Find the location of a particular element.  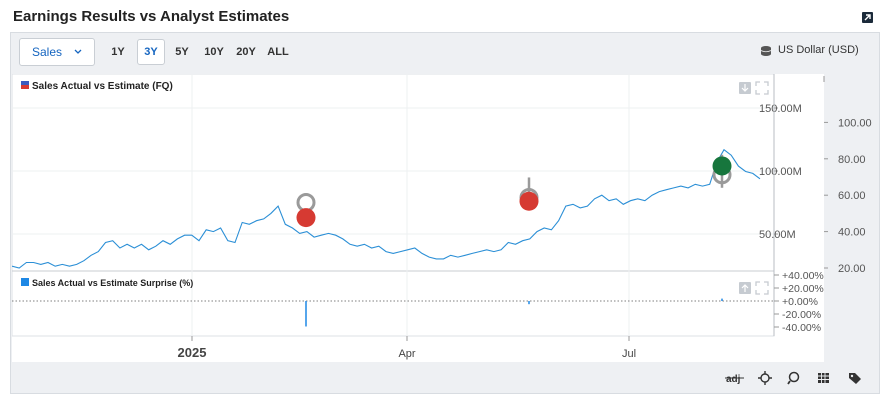

top-legend-label: Sales Actual vs Estimate (FQ) is located at coordinates (102, 86).